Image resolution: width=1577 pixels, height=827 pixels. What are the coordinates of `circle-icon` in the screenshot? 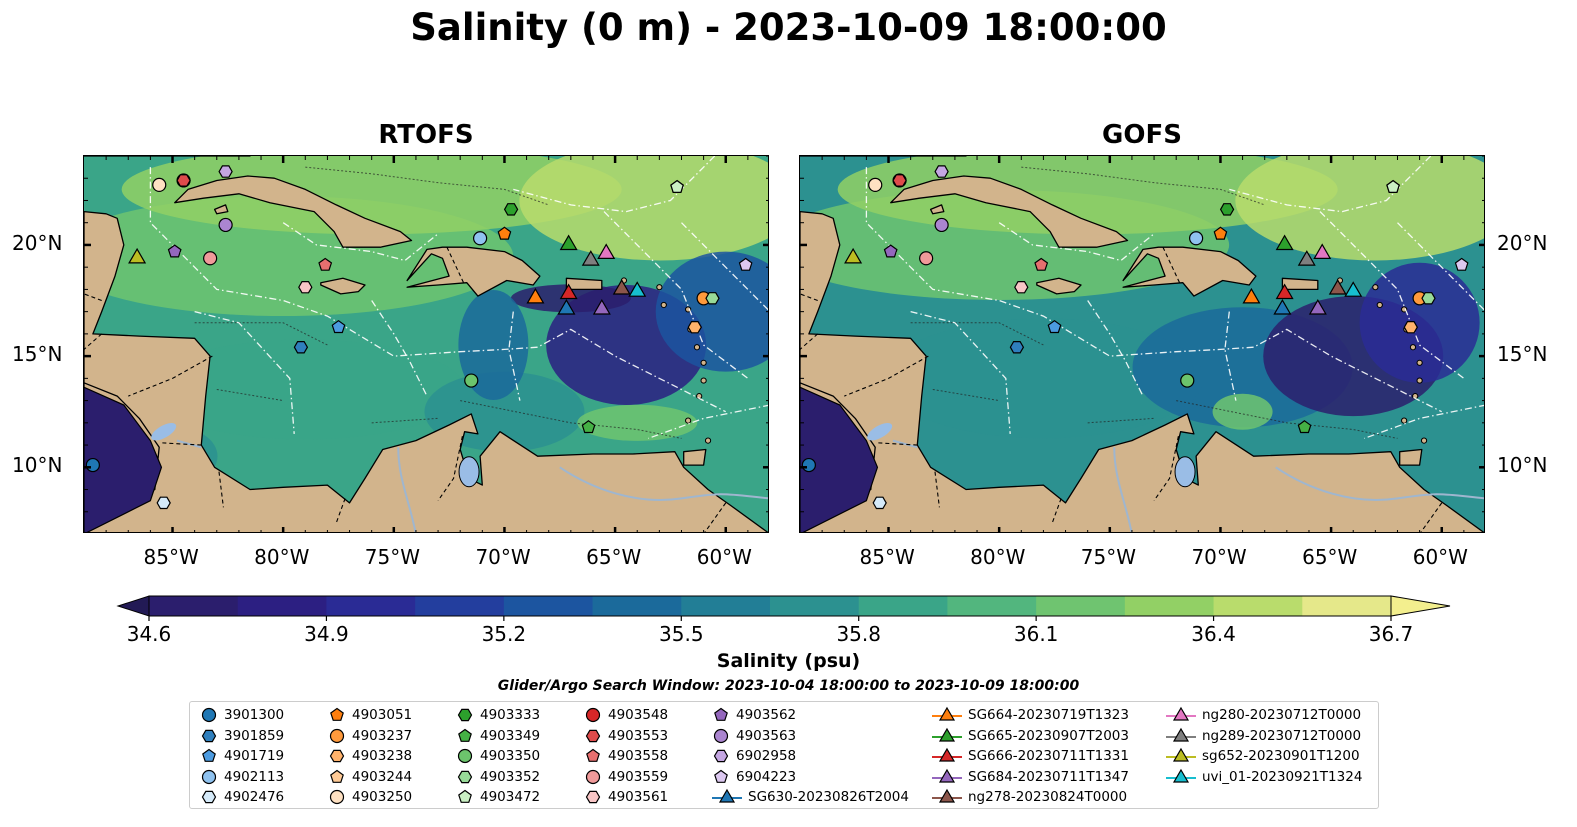 It's located at (465, 756).